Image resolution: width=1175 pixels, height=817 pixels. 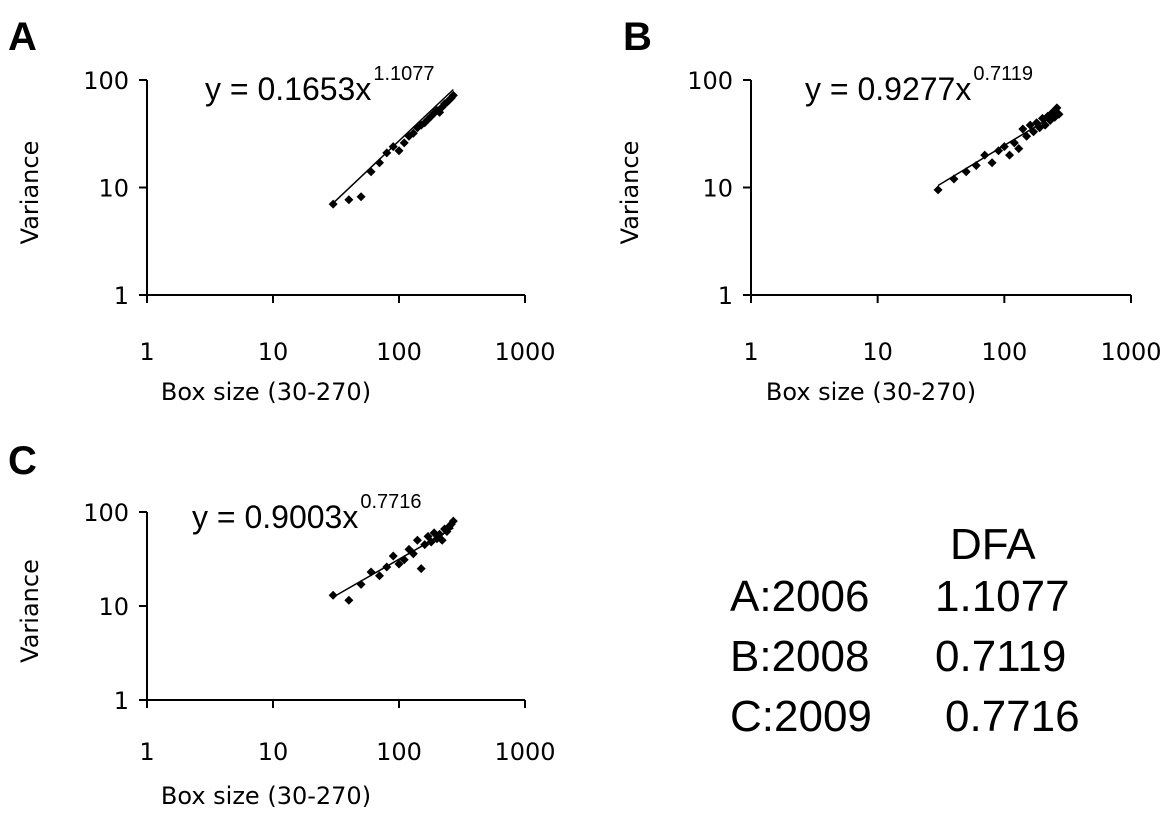 What do you see at coordinates (637, 37) in the screenshot?
I see `panel-letter: B` at bounding box center [637, 37].